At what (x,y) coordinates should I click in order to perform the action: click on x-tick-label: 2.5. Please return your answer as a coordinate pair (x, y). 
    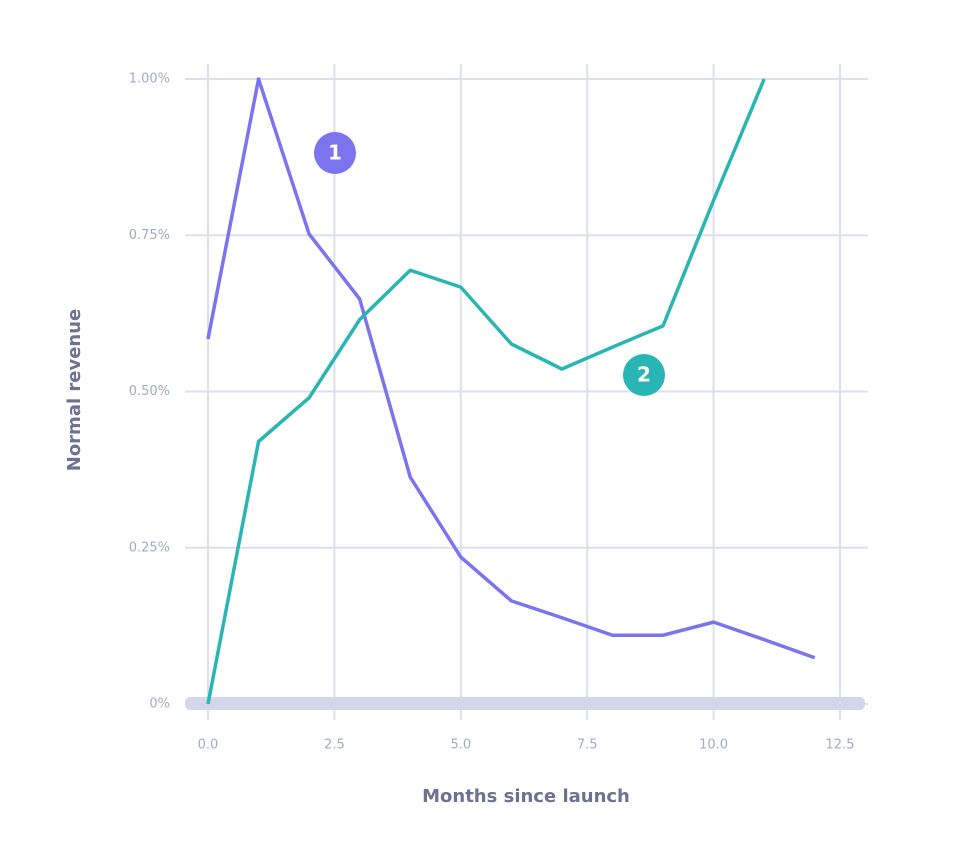
    Looking at the image, I should click on (334, 745).